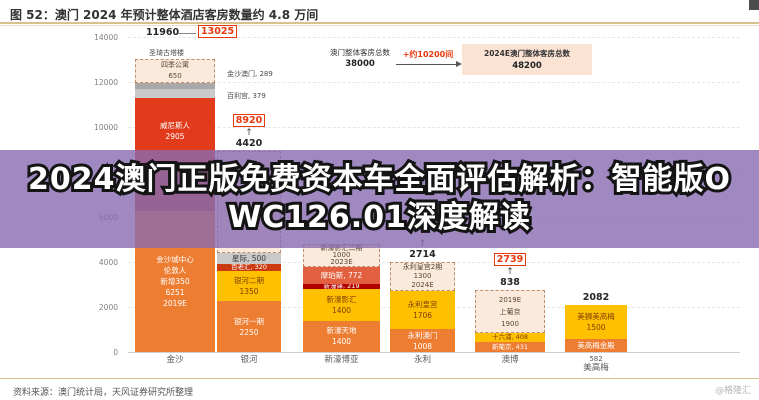  I want to click on bar-segment-label: 新濠影汇, so click(341, 299).